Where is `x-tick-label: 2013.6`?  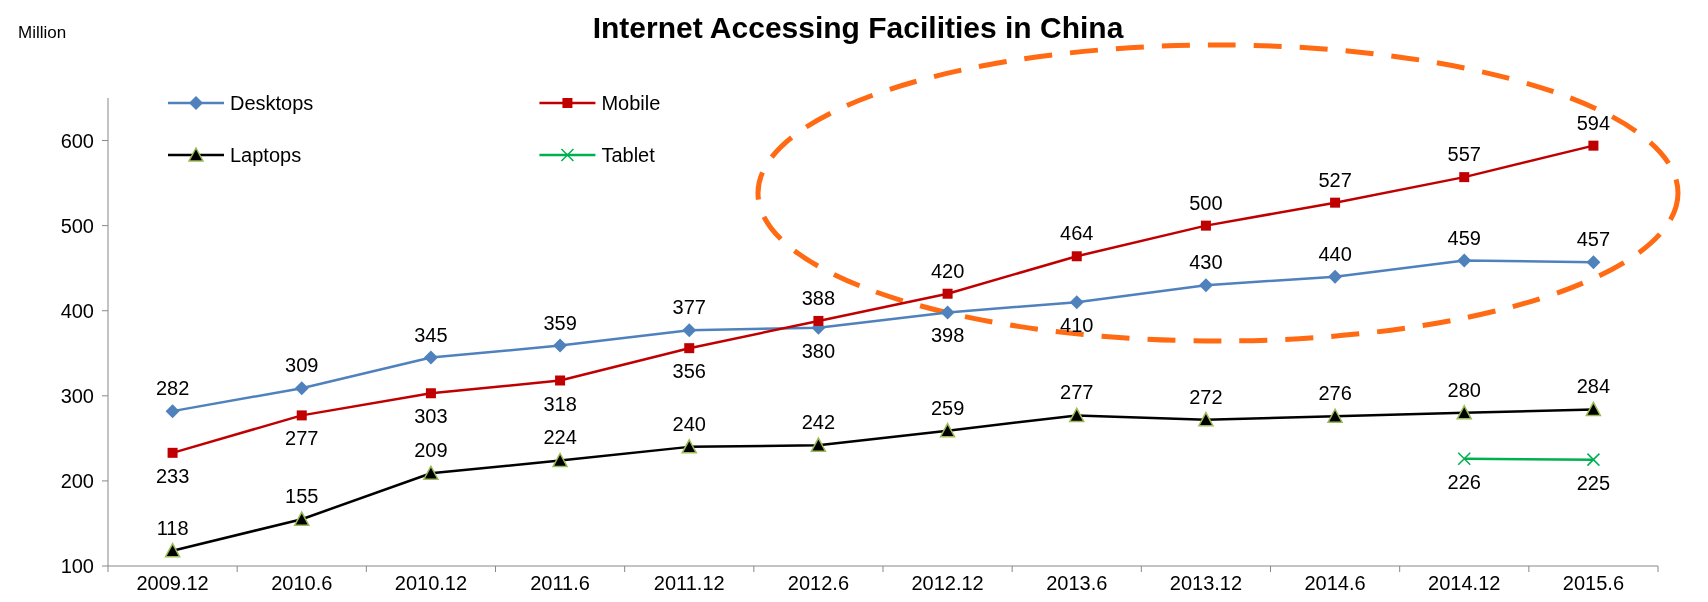 x-tick-label: 2013.6 is located at coordinates (1077, 583).